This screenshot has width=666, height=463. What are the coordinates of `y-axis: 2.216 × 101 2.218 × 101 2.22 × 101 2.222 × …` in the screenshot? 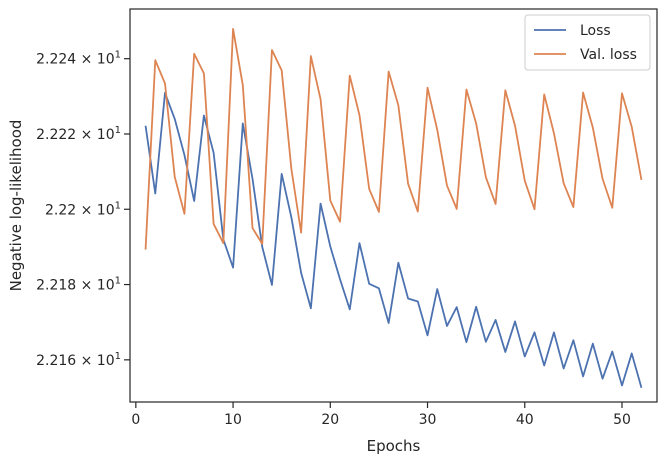 It's located at (83, 209).